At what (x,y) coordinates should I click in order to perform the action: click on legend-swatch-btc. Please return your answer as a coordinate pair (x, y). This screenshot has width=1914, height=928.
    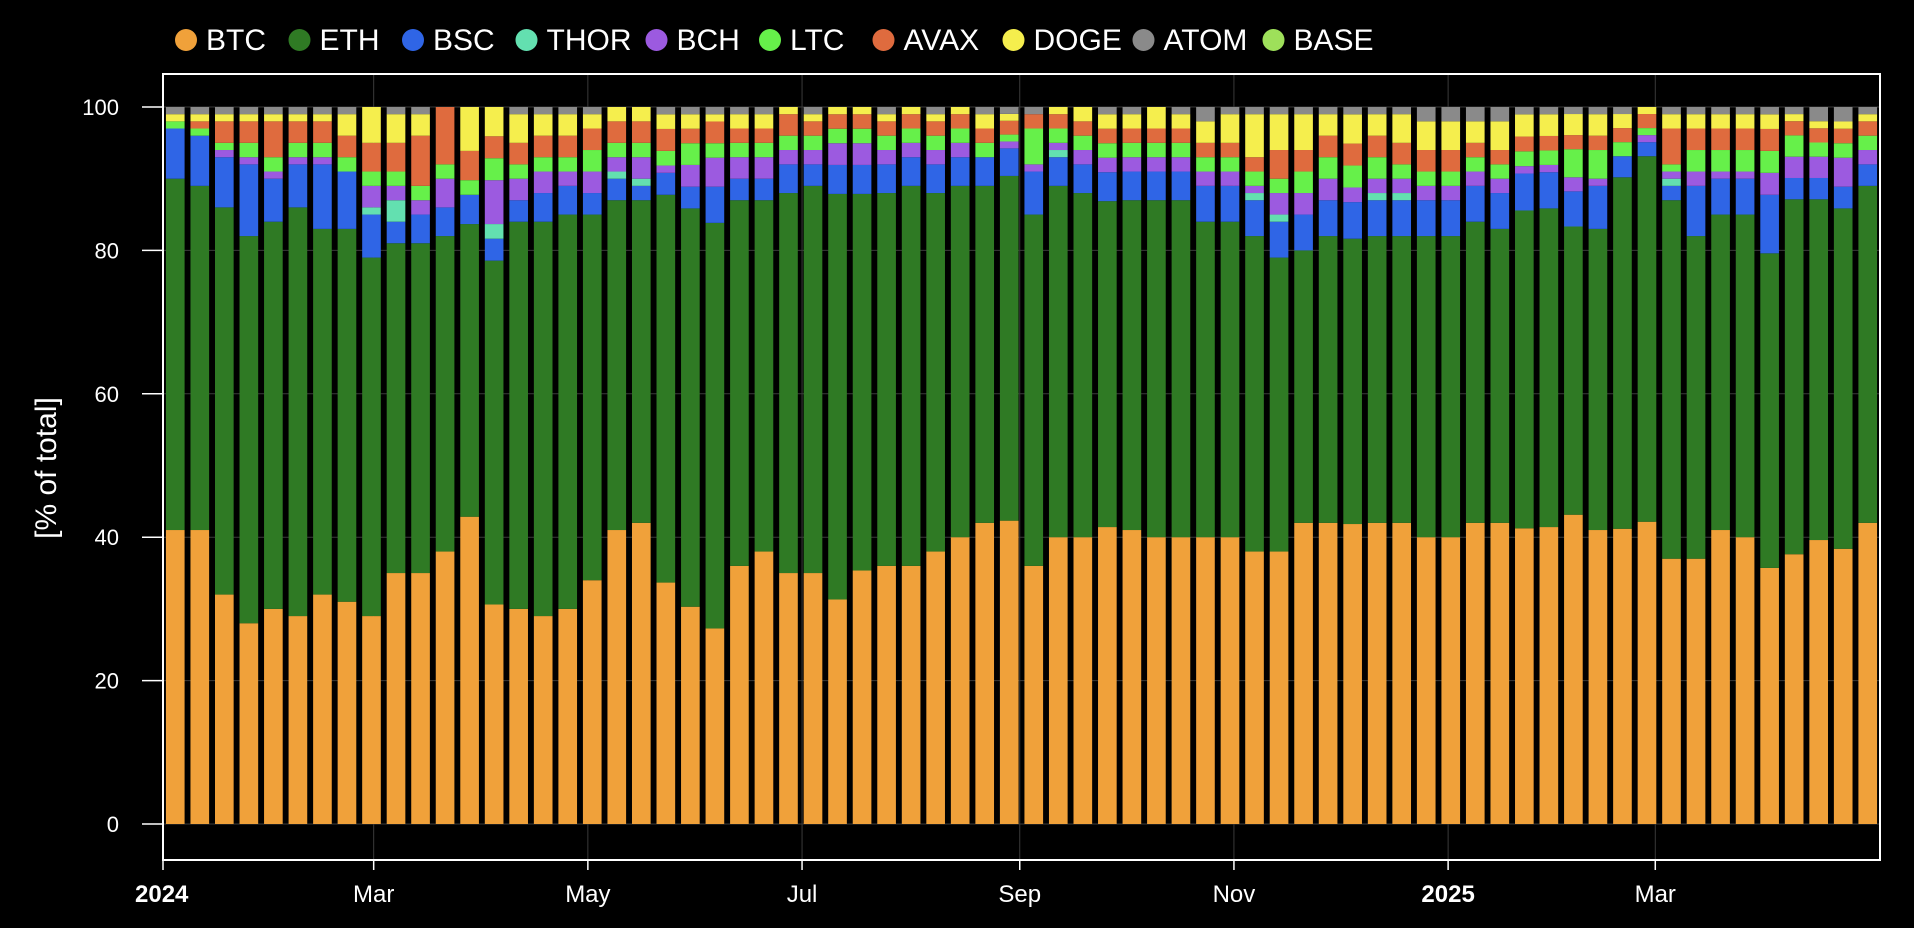
    Looking at the image, I should click on (186, 40).